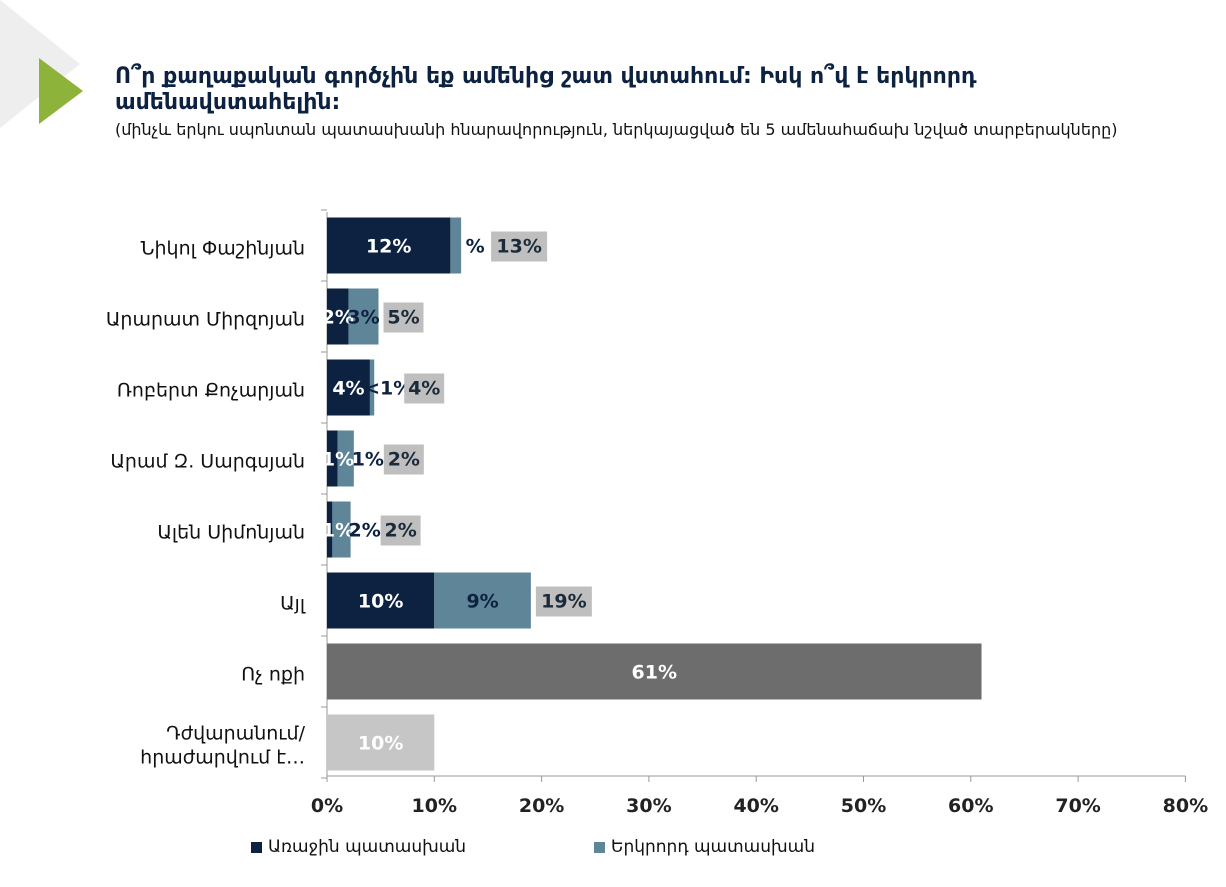 This screenshot has width=1226, height=887. Describe the element at coordinates (235, 734) in the screenshot. I see `category-label: Դժվարանում/` at that location.